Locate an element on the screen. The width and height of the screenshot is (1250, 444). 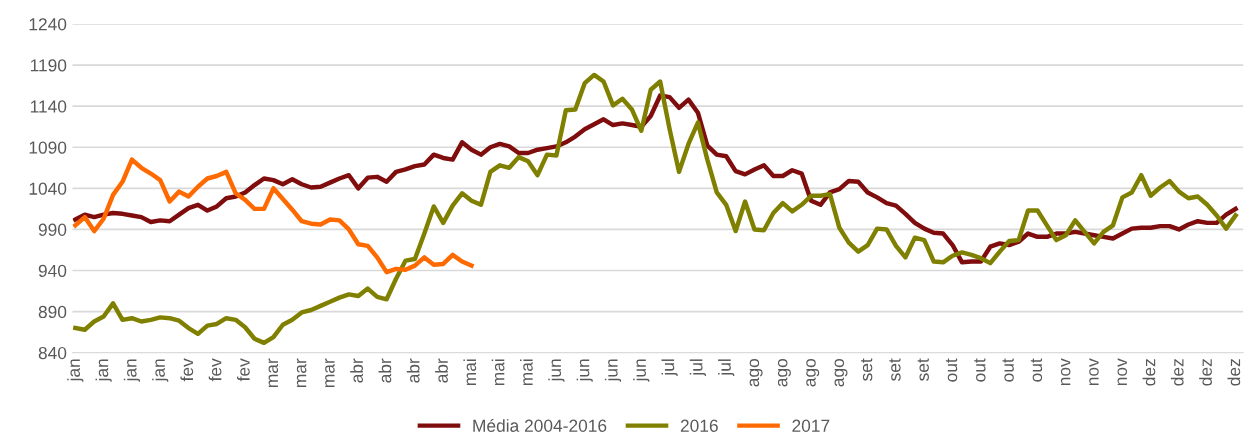
line-series is located at coordinates (273, 216).